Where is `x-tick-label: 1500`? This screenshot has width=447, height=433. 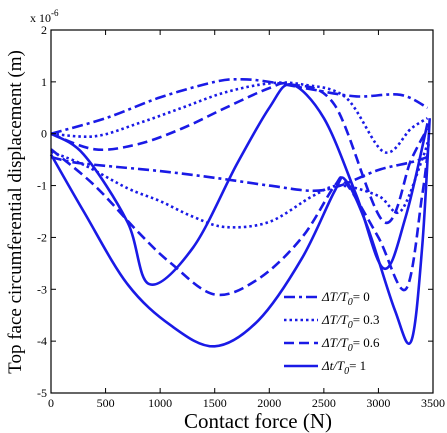
x-tick-label: 1500 is located at coordinates (215, 403).